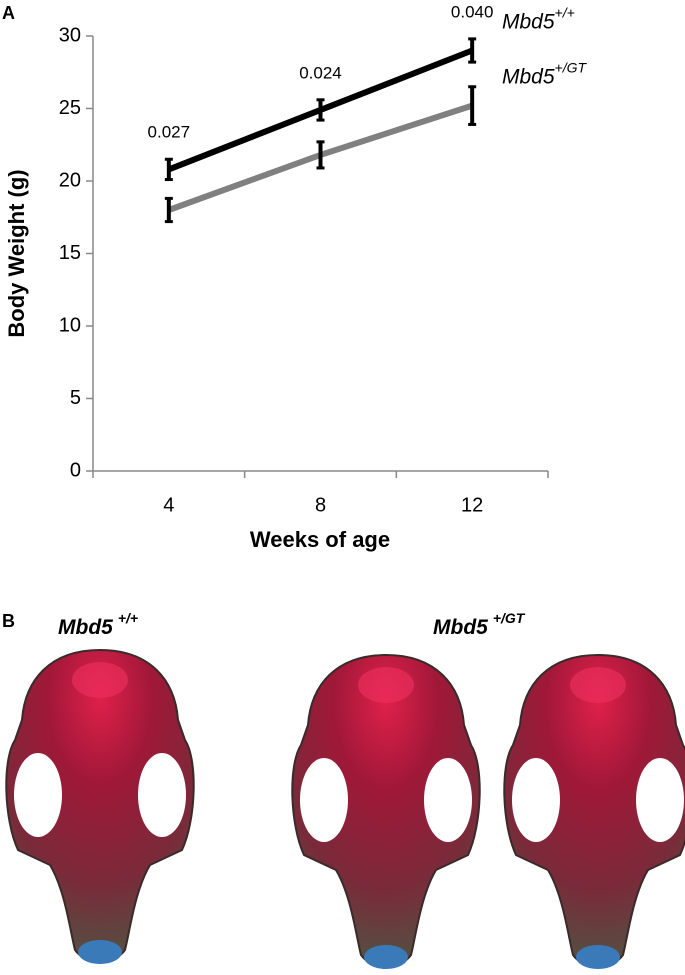 The image size is (685, 975). I want to click on legend-entry: Mbd5+/GT, so click(544, 73).